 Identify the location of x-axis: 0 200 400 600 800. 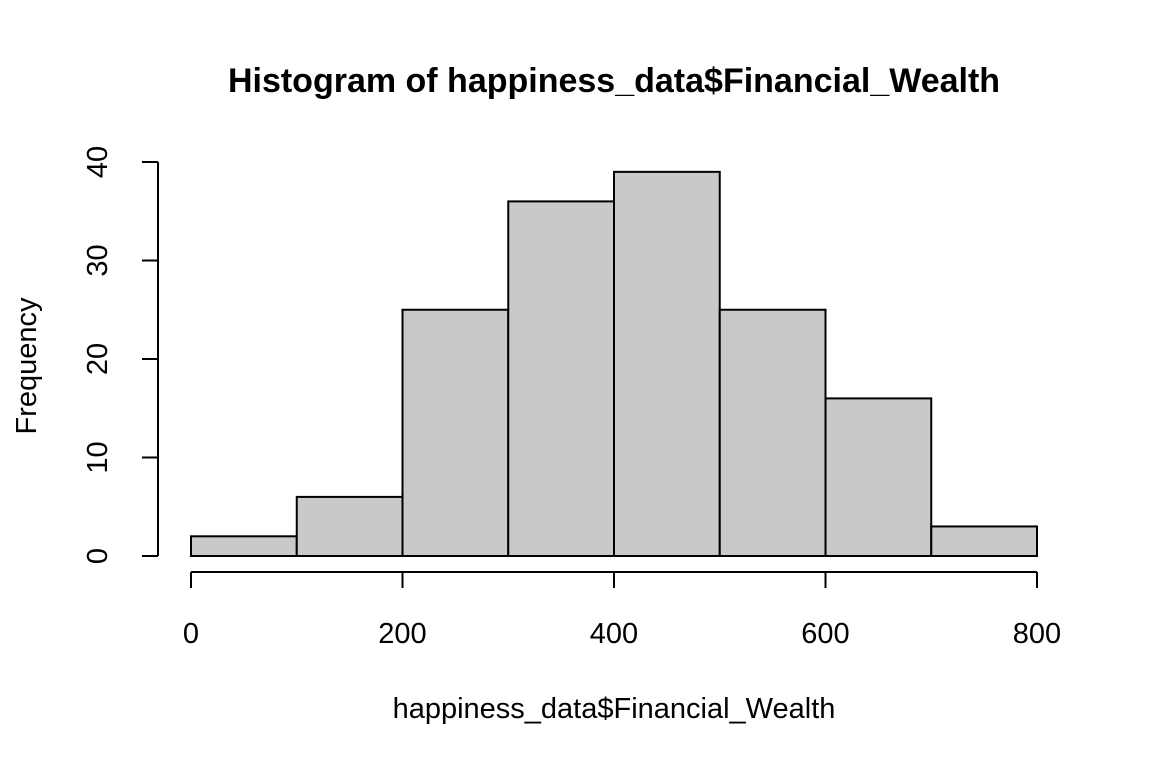
(622, 610).